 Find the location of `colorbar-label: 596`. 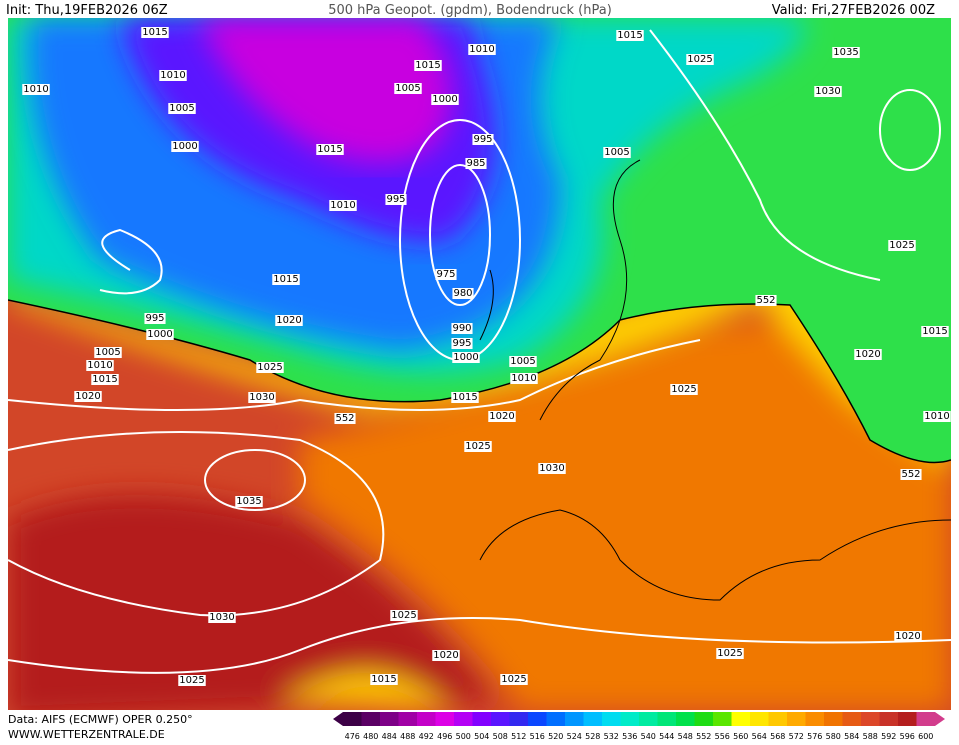

colorbar-label: 596 is located at coordinates (907, 736).